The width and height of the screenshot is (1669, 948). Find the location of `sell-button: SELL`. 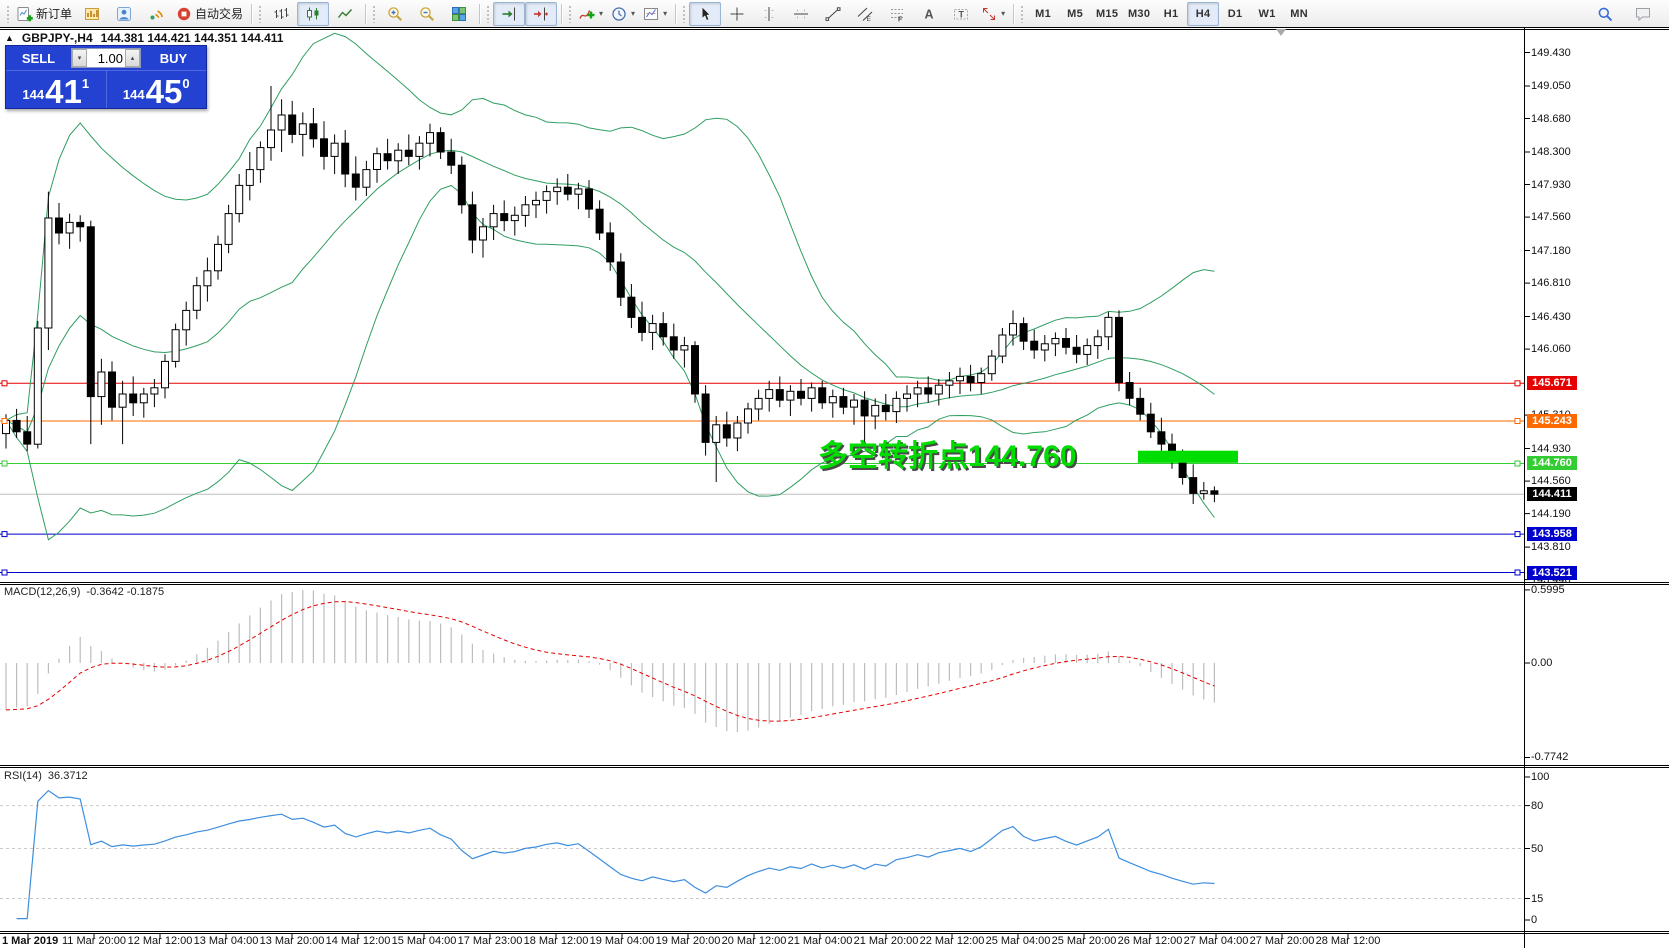

sell-button: SELL is located at coordinates (38, 58).